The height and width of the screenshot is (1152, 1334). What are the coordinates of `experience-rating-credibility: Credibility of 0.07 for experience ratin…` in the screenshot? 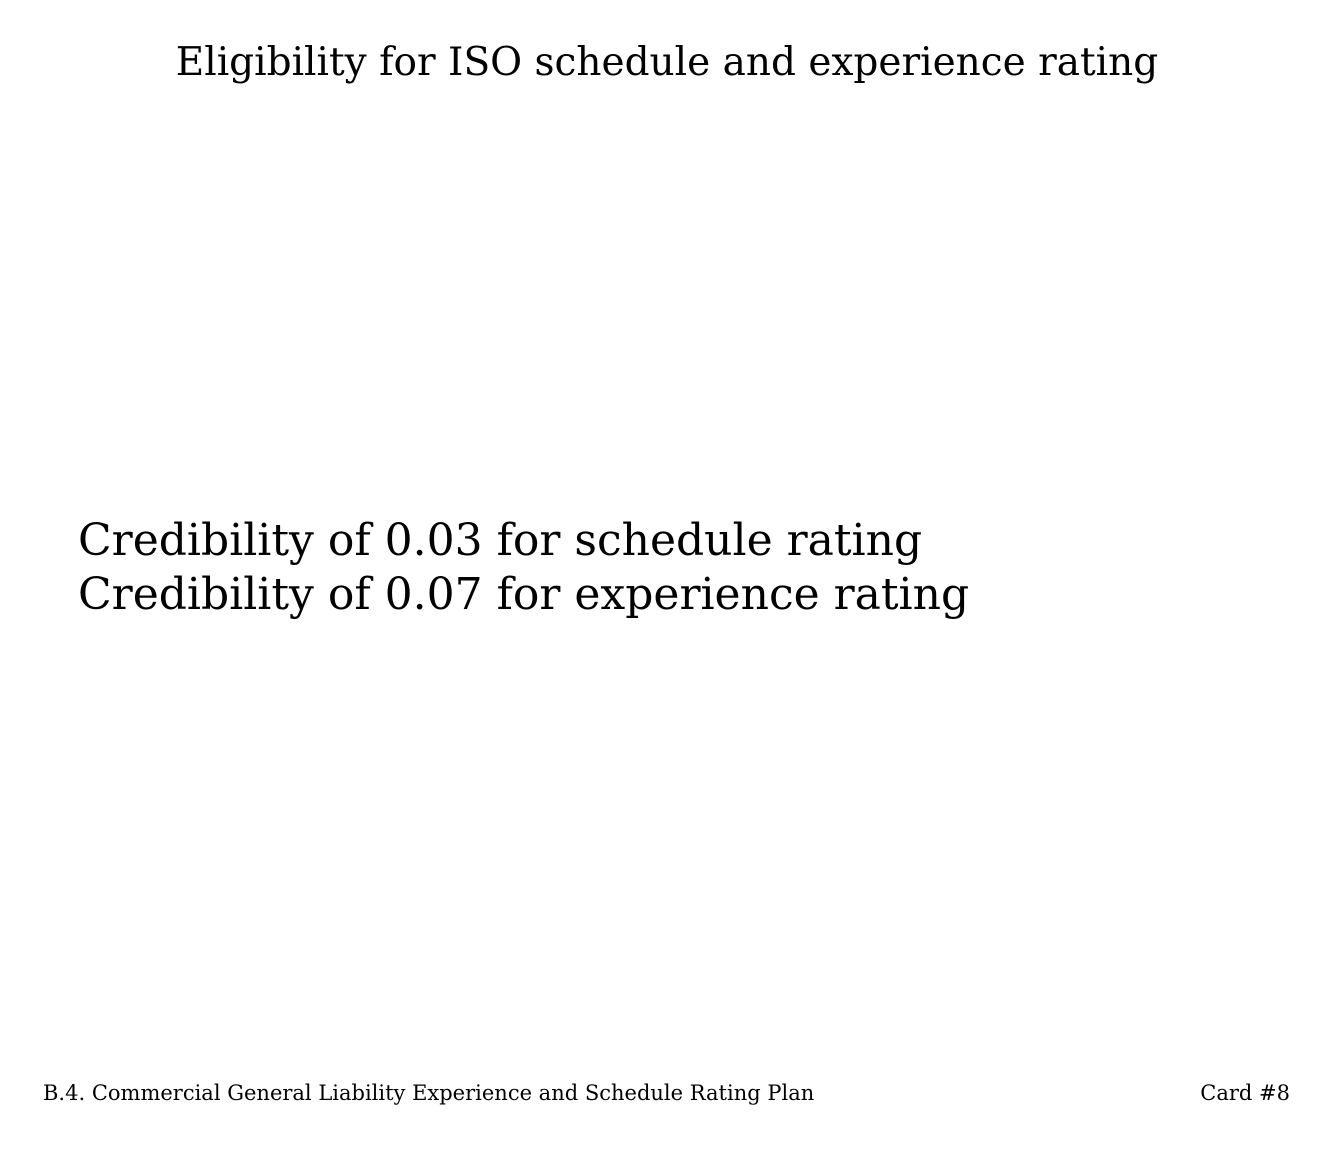 It's located at (524, 594).